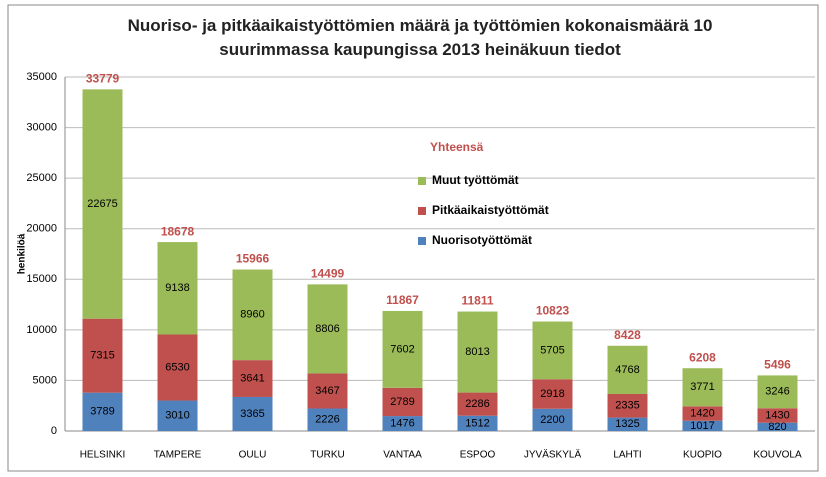 Image resolution: width=826 pixels, height=477 pixels. I want to click on x-tick-label: KOUVOLA, so click(777, 455).